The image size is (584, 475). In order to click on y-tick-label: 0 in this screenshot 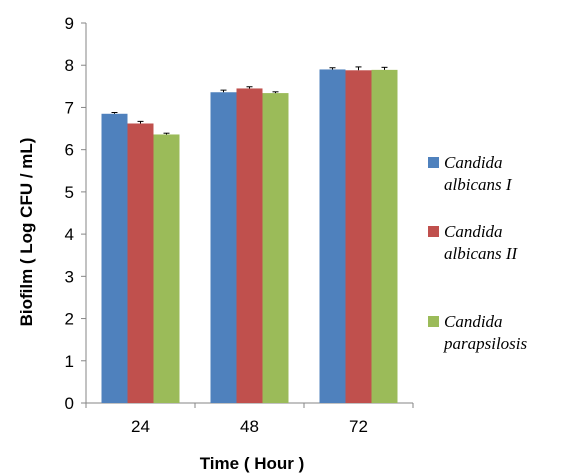, I will do `click(69, 403)`.